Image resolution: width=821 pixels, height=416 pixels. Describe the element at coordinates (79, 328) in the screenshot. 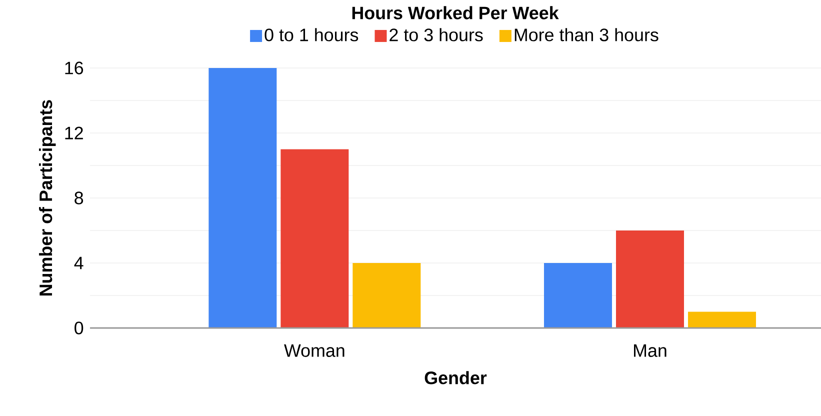

I see `y-tick-label: 0` at that location.